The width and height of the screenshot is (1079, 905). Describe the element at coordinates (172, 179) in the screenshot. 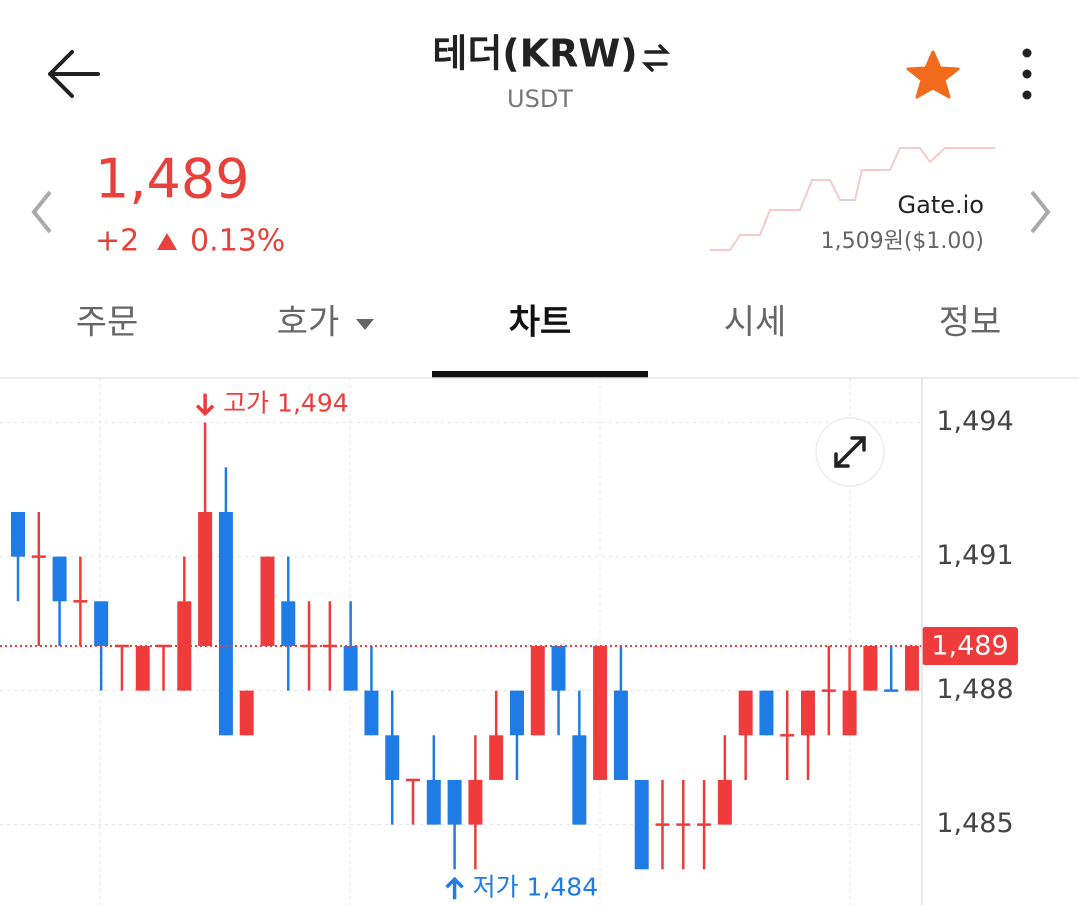

I see `current-price: 1,489` at that location.